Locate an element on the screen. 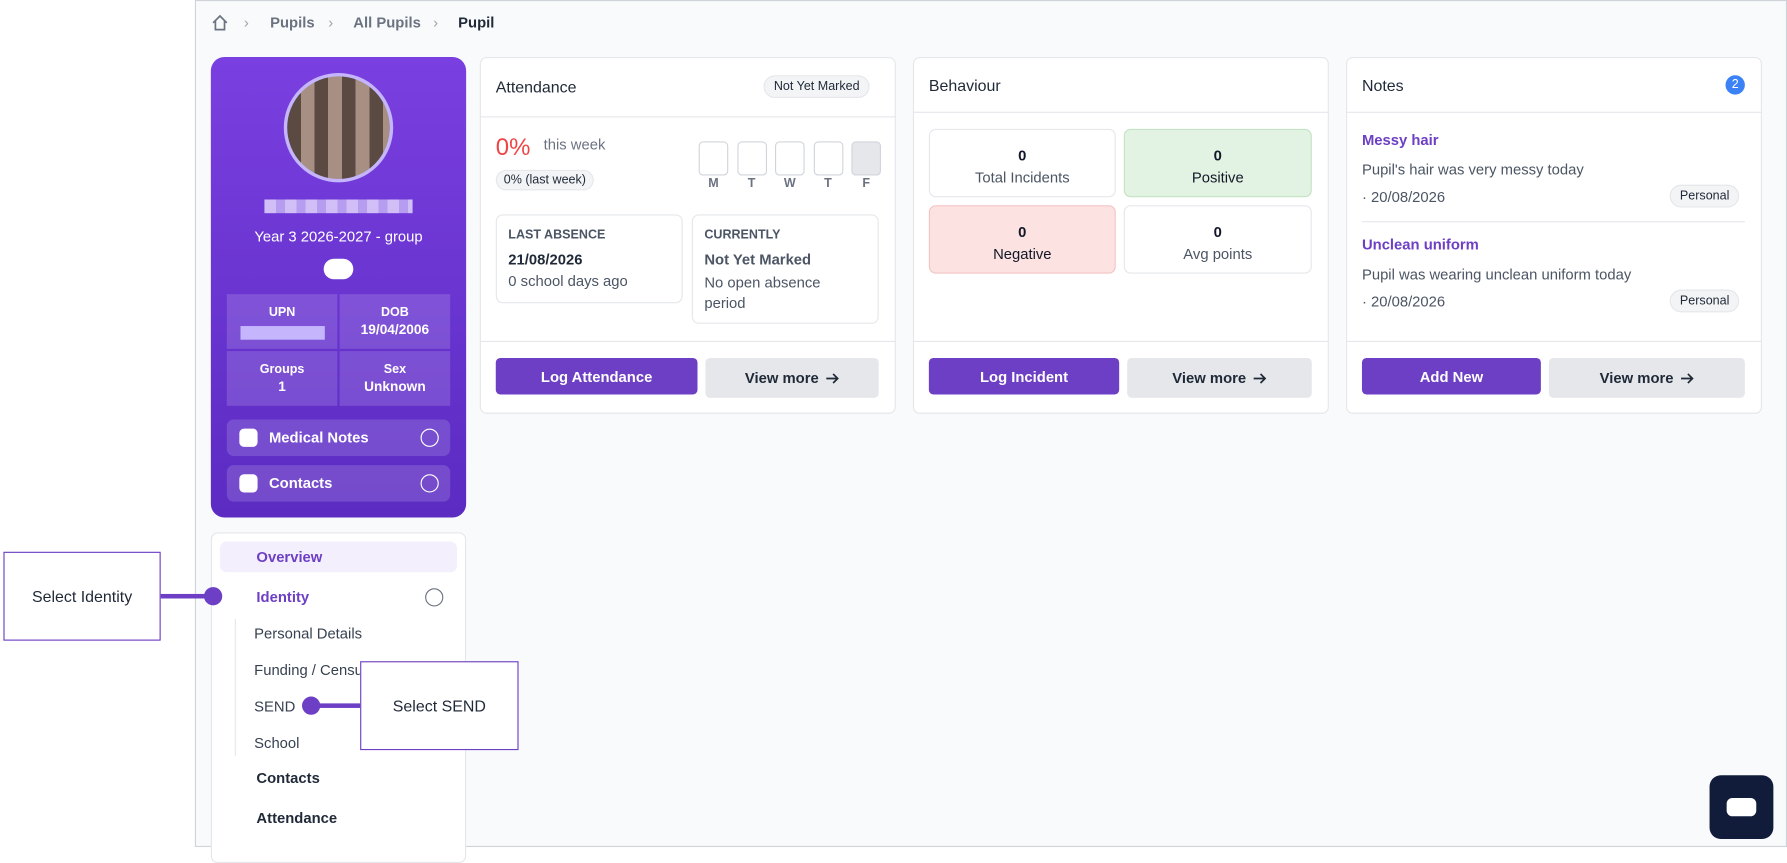 The width and height of the screenshot is (1787, 863). breadcrumb: Pupil is located at coordinates (476, 22).